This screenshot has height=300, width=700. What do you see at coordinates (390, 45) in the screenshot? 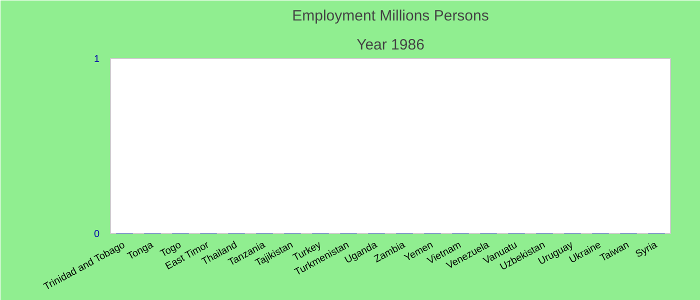
I see `chart-subtitle: Year 1986` at bounding box center [390, 45].